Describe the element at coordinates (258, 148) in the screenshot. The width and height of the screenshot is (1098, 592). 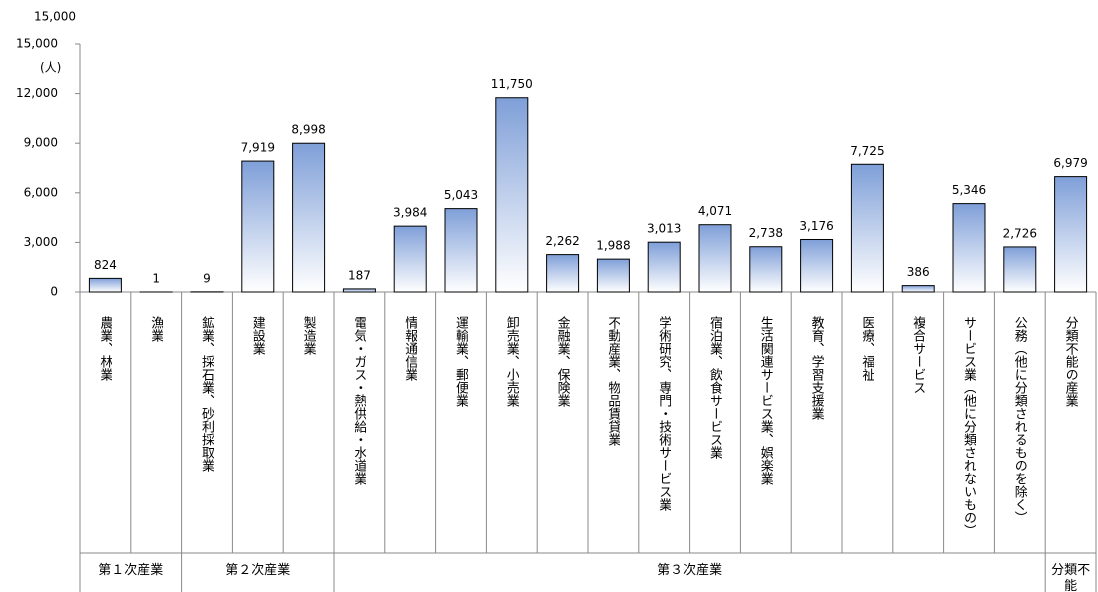
I see `value-label: 7,919` at that location.